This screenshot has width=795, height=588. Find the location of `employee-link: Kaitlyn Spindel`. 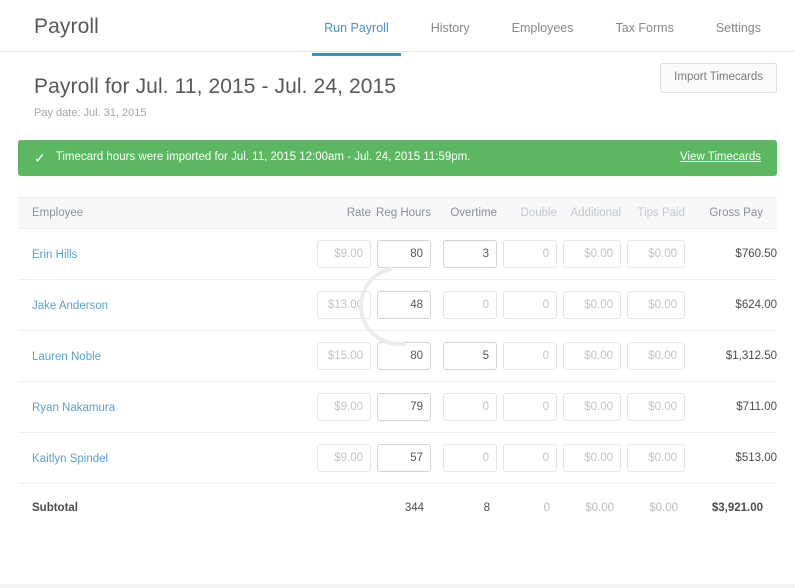

employee-link: Kaitlyn Spindel is located at coordinates (70, 459).